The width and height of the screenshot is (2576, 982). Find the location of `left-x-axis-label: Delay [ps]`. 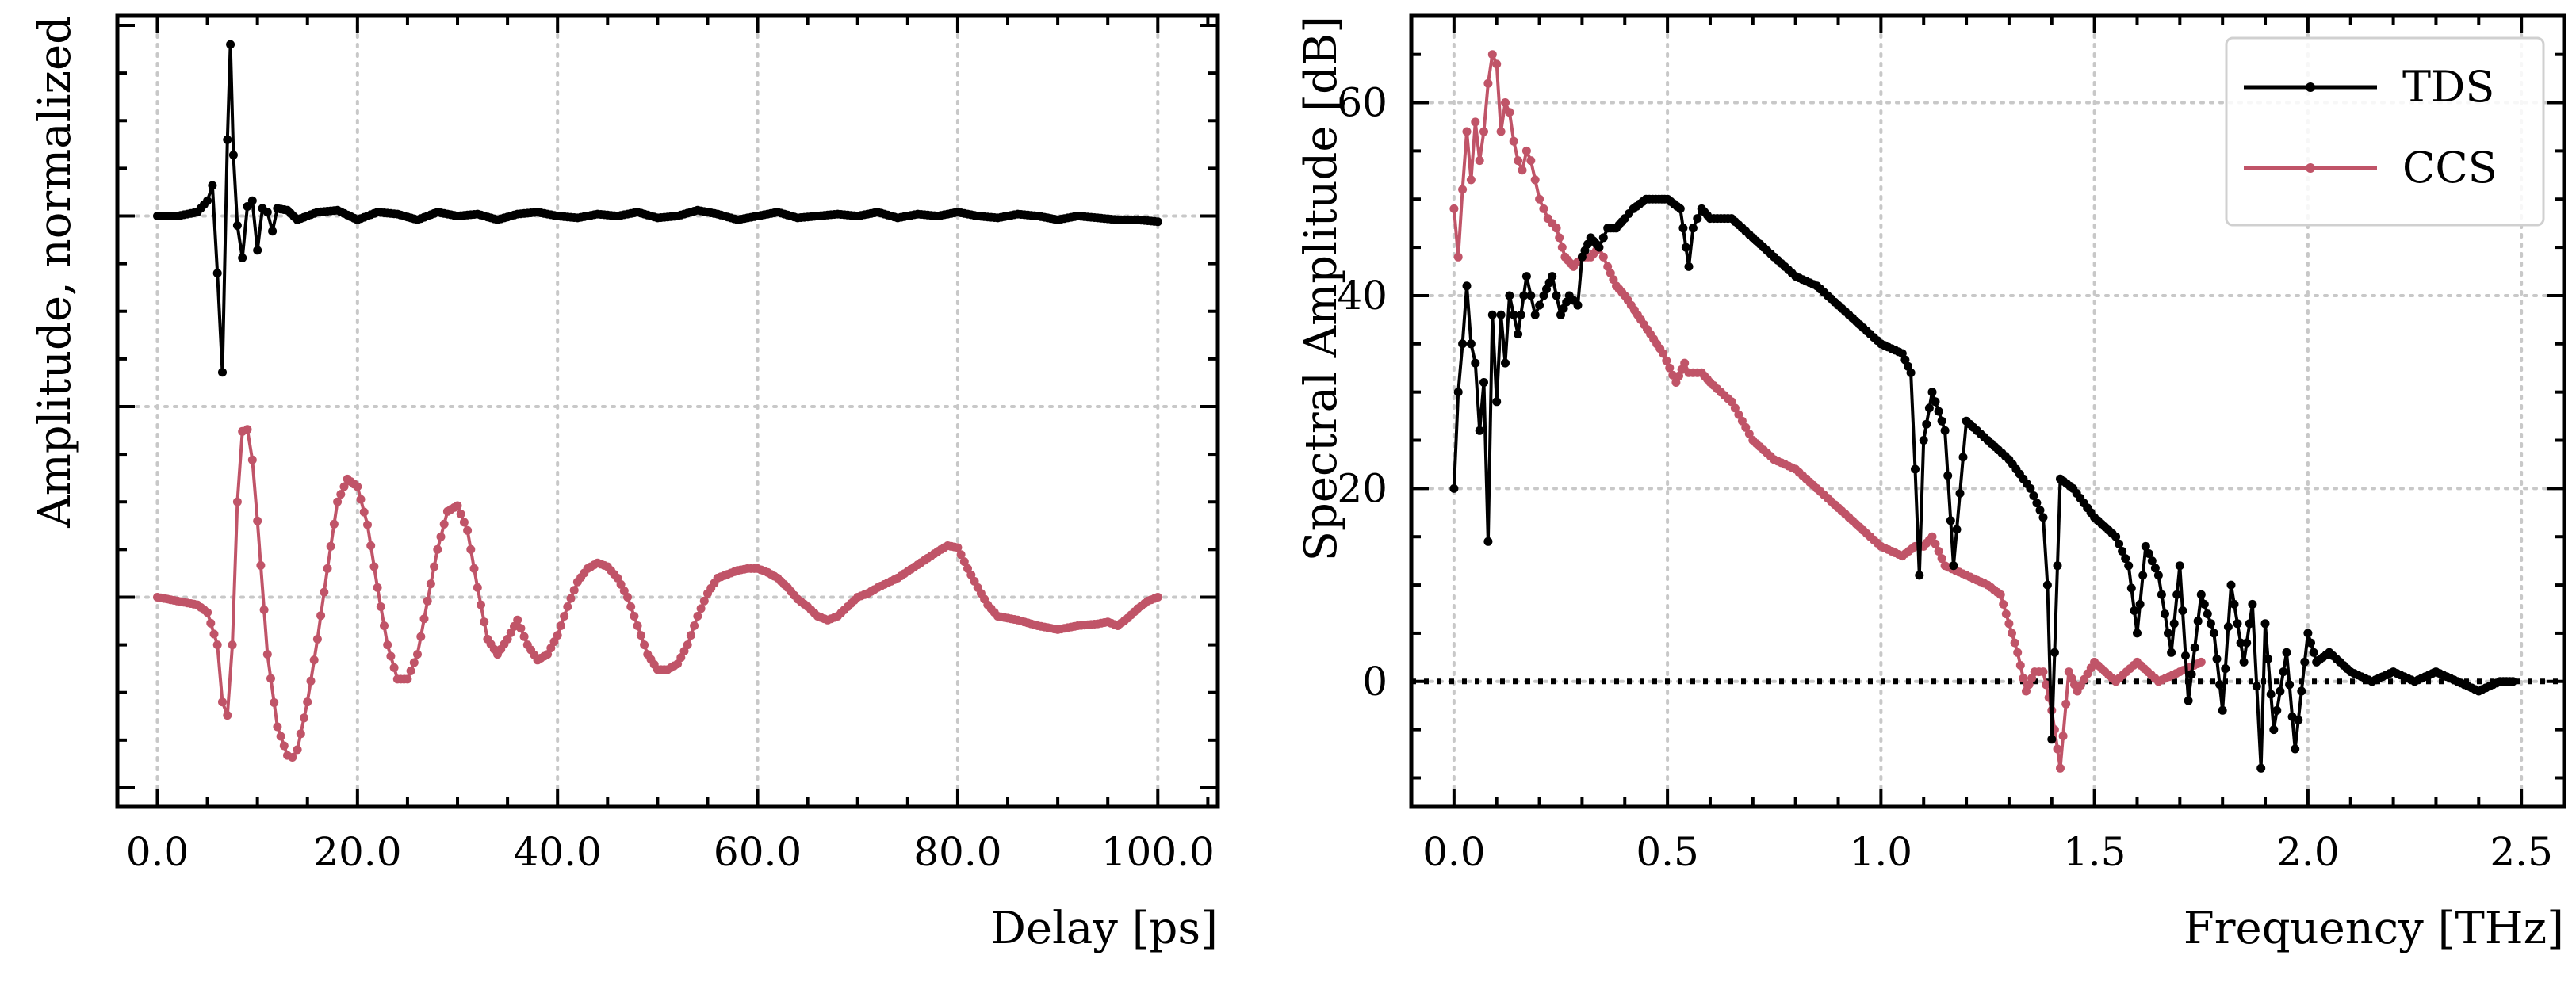

left-x-axis-label: Delay [ps] is located at coordinates (1104, 928).